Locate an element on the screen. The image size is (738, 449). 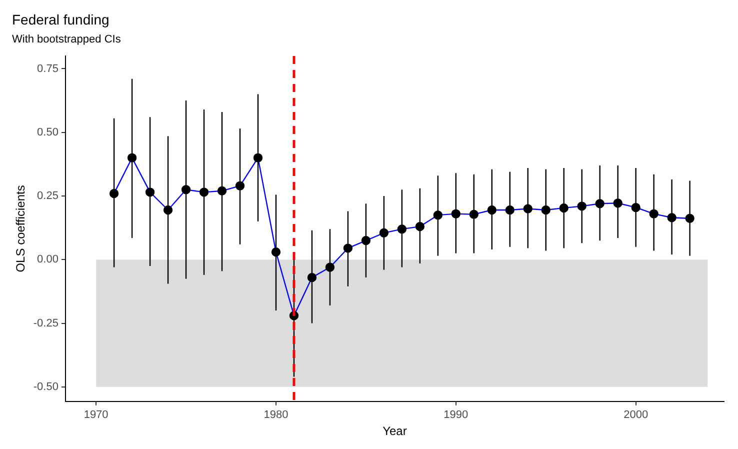
y-tick-label: -0.50 is located at coordinates (45, 386).